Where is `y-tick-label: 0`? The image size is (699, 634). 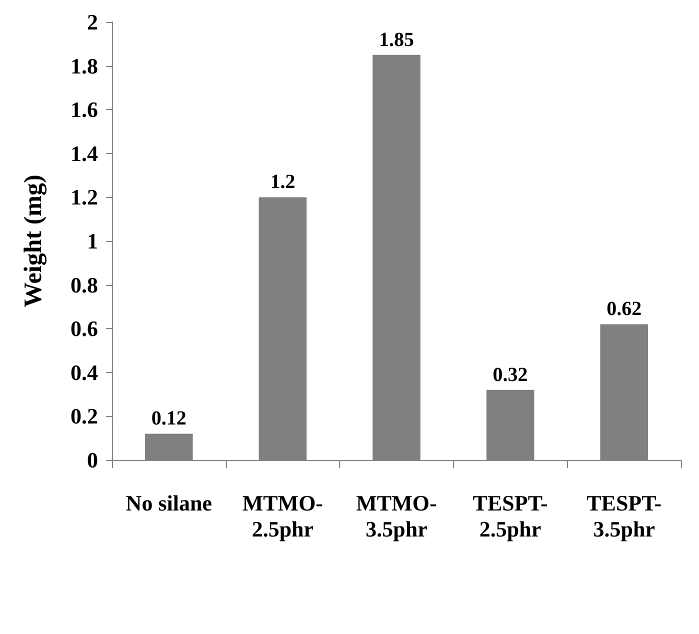 y-tick-label: 0 is located at coordinates (92, 460).